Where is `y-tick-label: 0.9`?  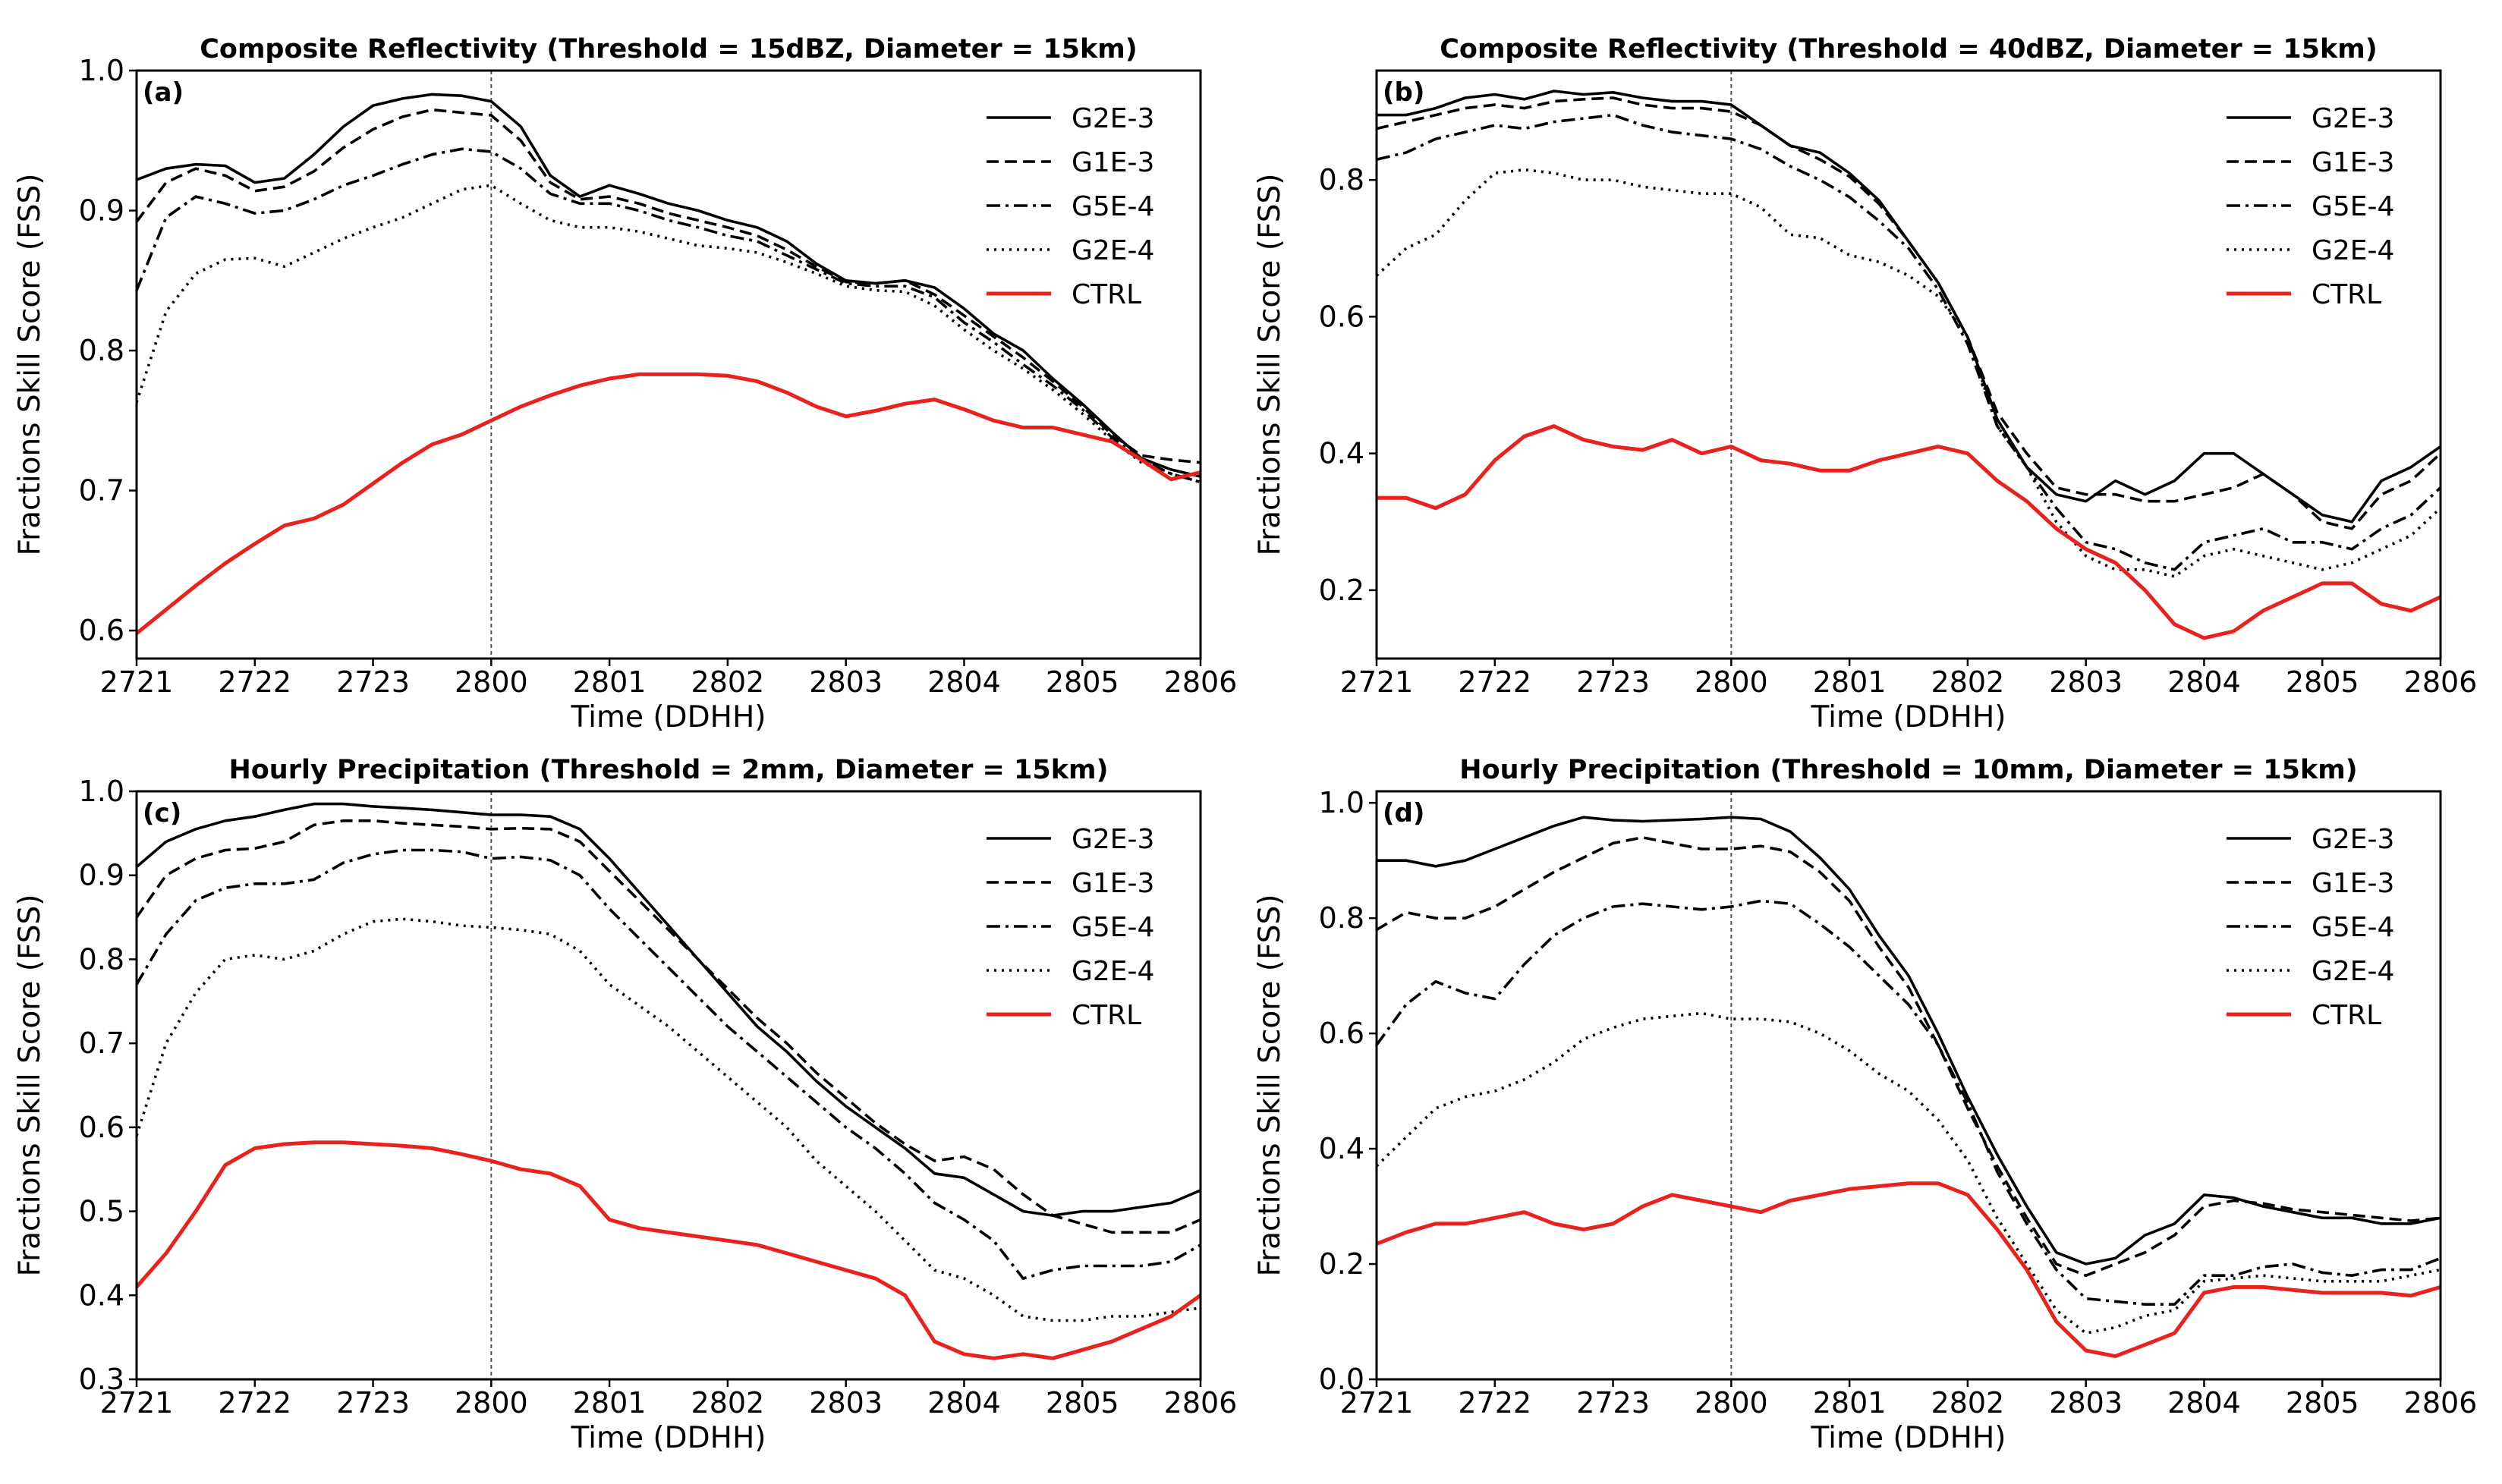 y-tick-label: 0.9 is located at coordinates (101, 875).